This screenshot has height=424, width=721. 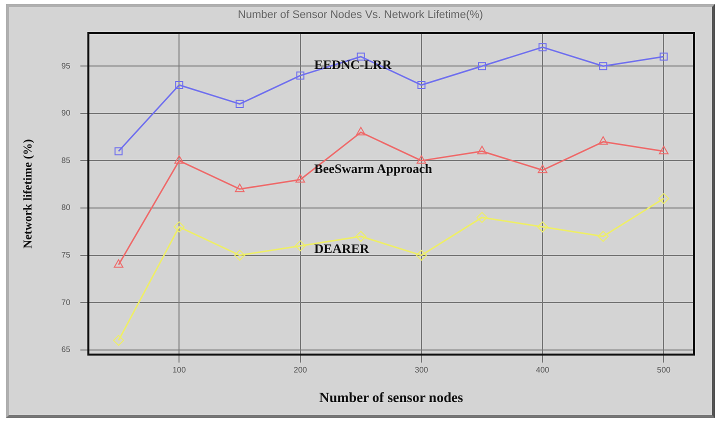 I want to click on y-tick-label: 75, so click(x=66, y=255).